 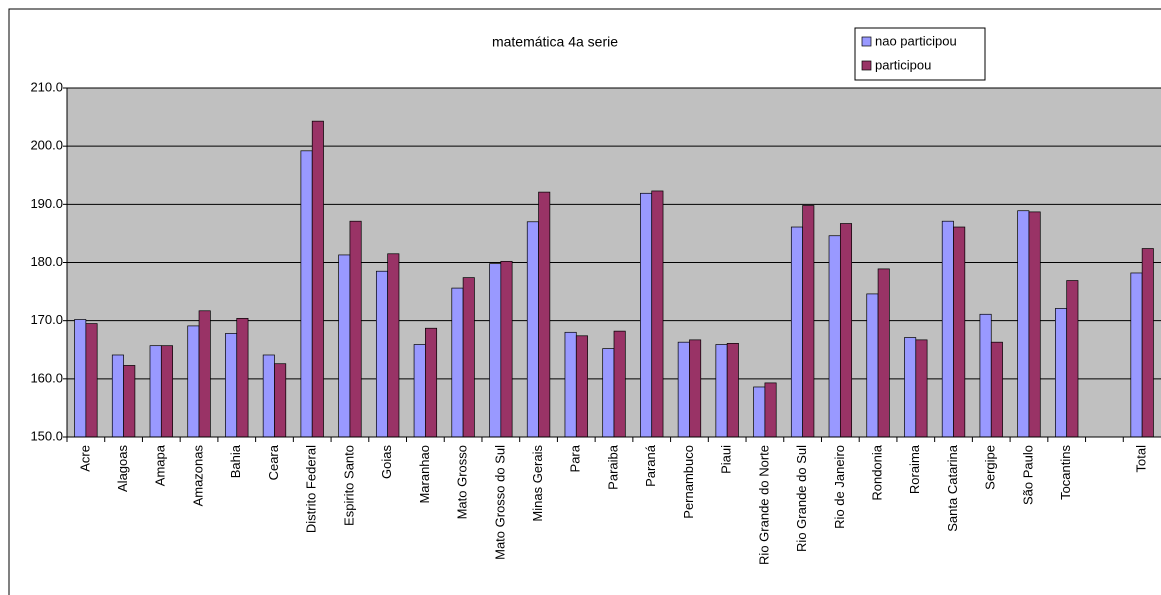 What do you see at coordinates (537, 483) in the screenshot?
I see `x-tick-label: Minas Gerais` at bounding box center [537, 483].